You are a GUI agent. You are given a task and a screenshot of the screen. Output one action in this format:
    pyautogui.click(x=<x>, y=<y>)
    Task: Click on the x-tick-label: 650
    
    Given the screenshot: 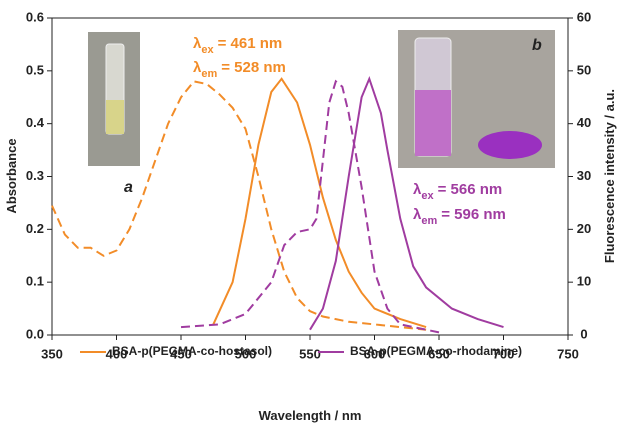 What is the action you would take?
    pyautogui.click(x=439, y=353)
    